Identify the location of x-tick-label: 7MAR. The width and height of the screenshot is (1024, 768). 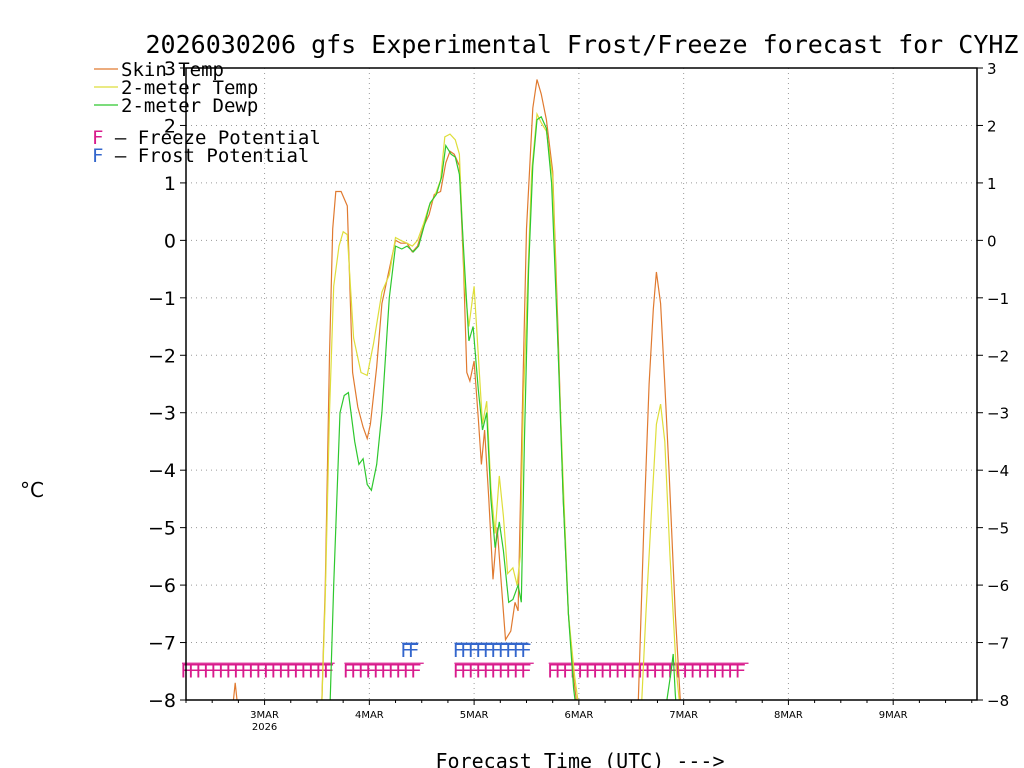
(683, 715).